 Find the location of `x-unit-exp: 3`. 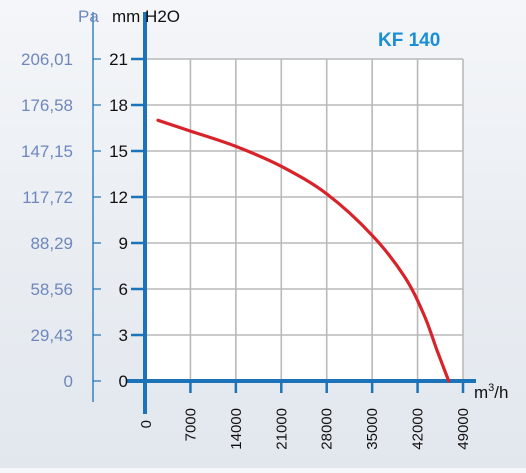

x-unit-exp: 3 is located at coordinates (491, 388).